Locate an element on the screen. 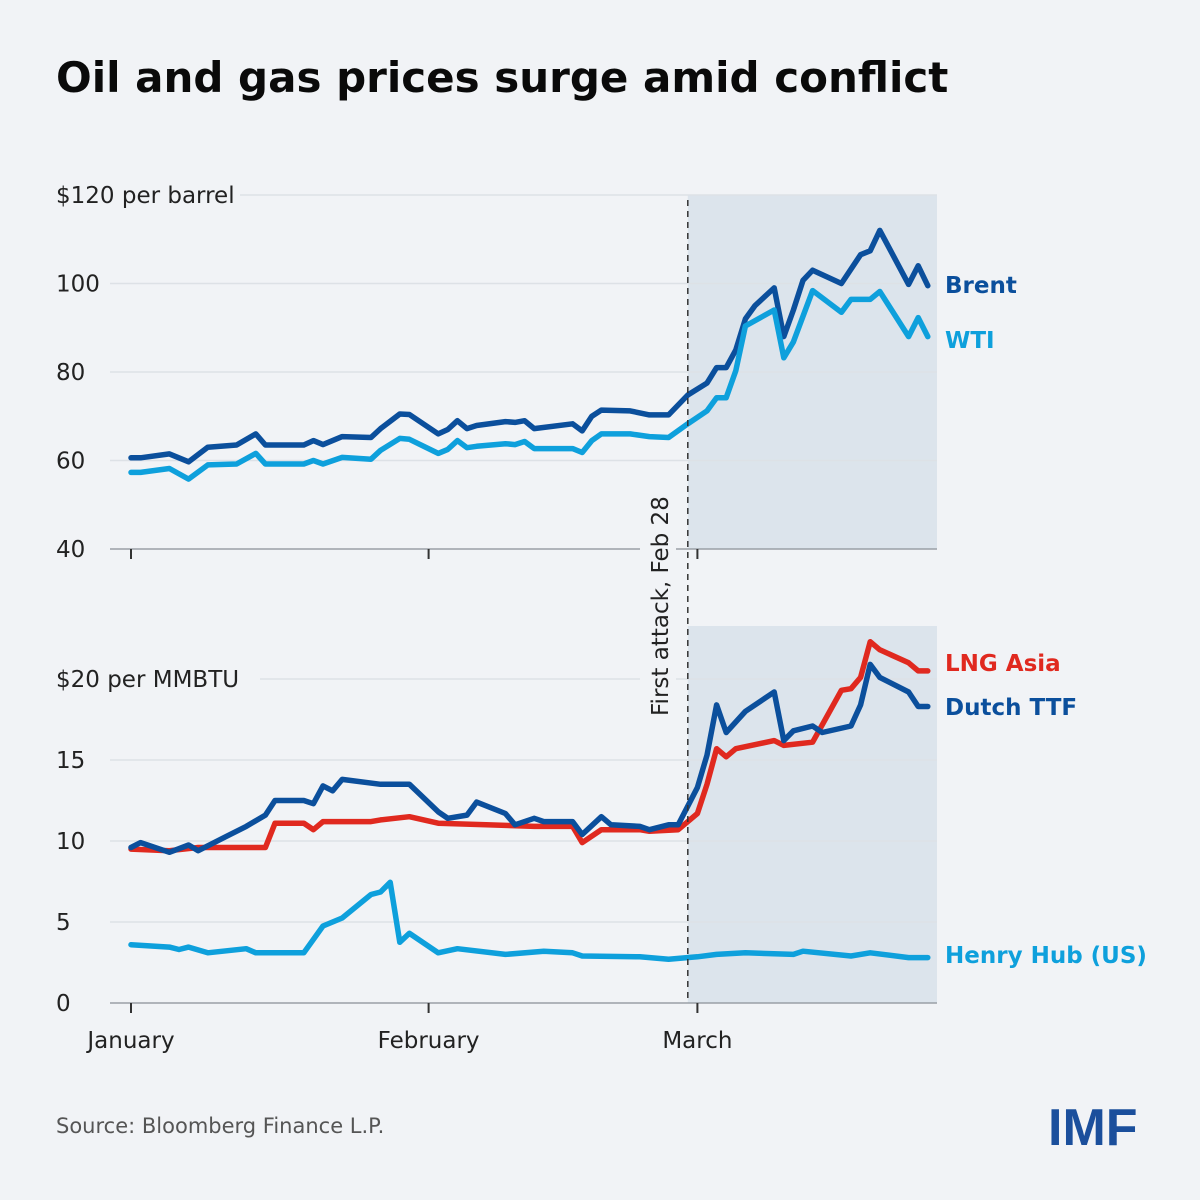 This screenshot has width=1200, height=1200. y-tick-label: 15 is located at coordinates (70, 761).